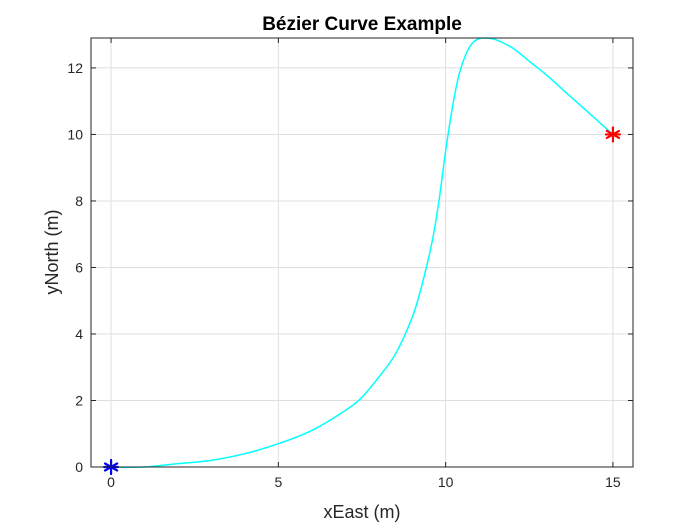 The width and height of the screenshot is (700, 525). What do you see at coordinates (79, 201) in the screenshot?
I see `y-tick-label: 8` at bounding box center [79, 201].